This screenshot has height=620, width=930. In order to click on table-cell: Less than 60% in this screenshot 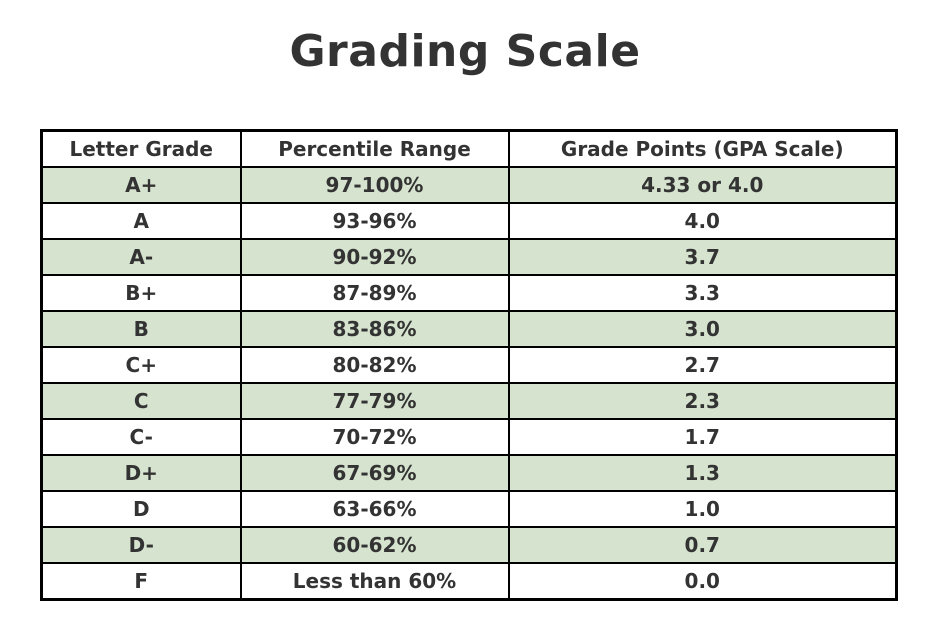, I will do `click(374, 581)`.